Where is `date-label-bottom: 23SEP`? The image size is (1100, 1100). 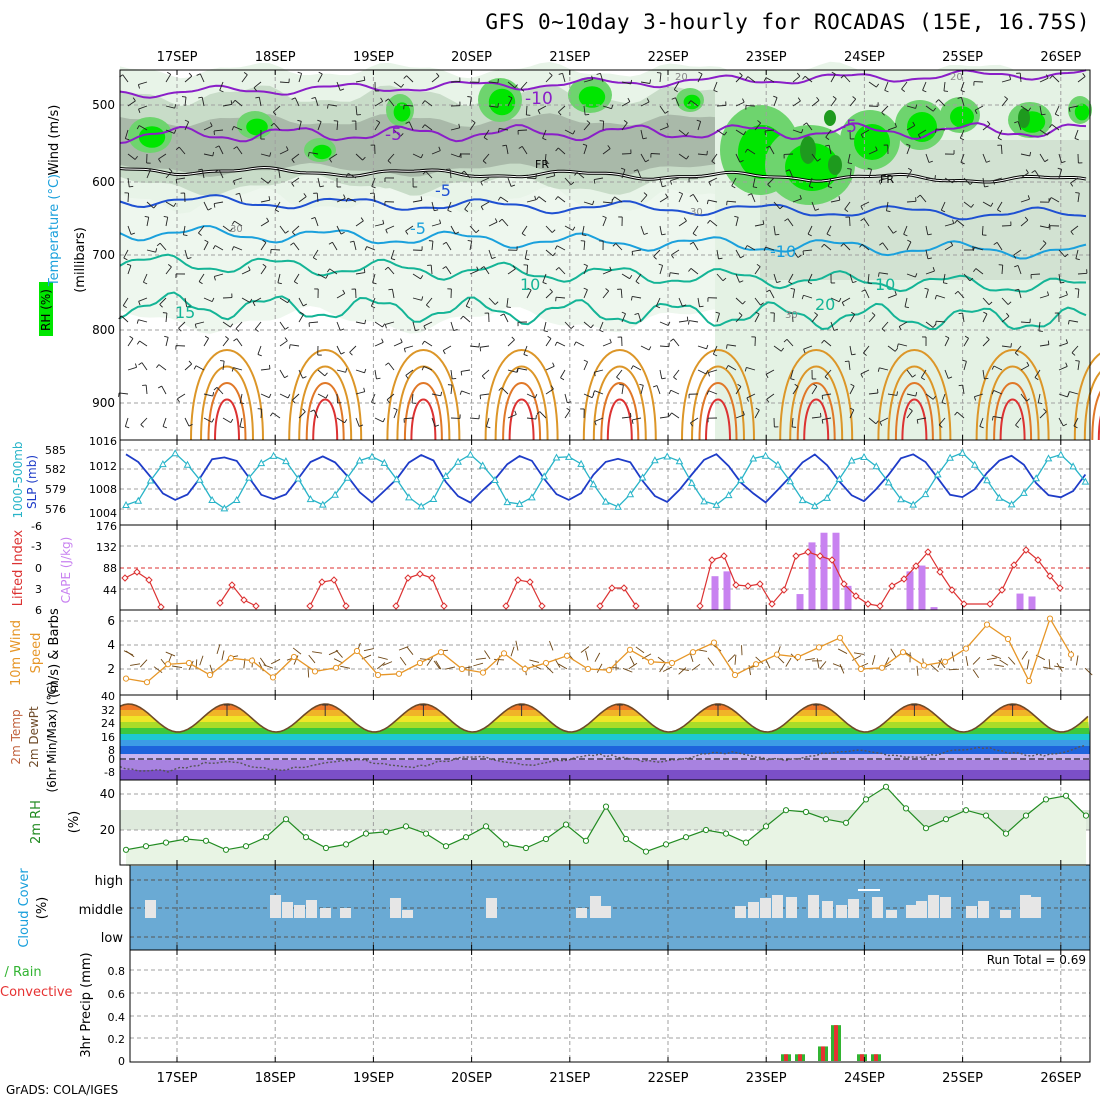
date-label-bottom: 23SEP is located at coordinates (766, 1078).